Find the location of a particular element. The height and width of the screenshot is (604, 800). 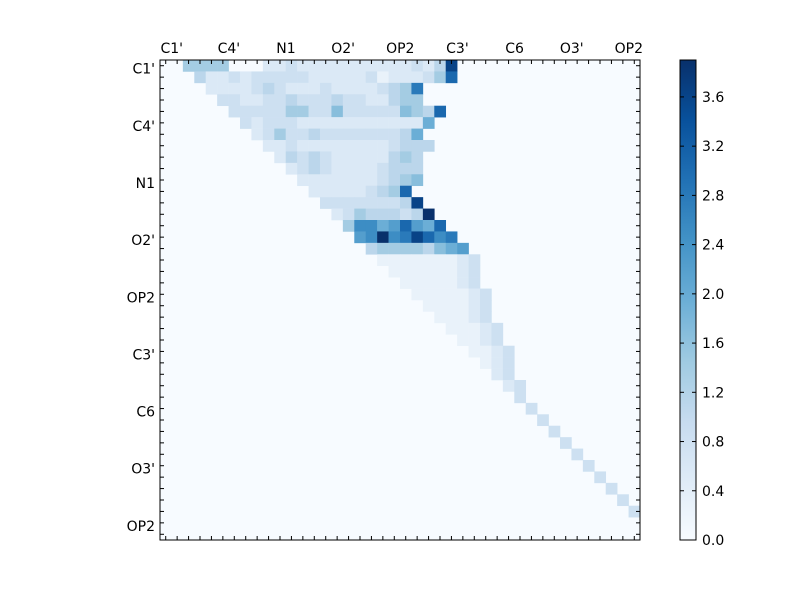

x-tick-label: OP2 is located at coordinates (629, 49).